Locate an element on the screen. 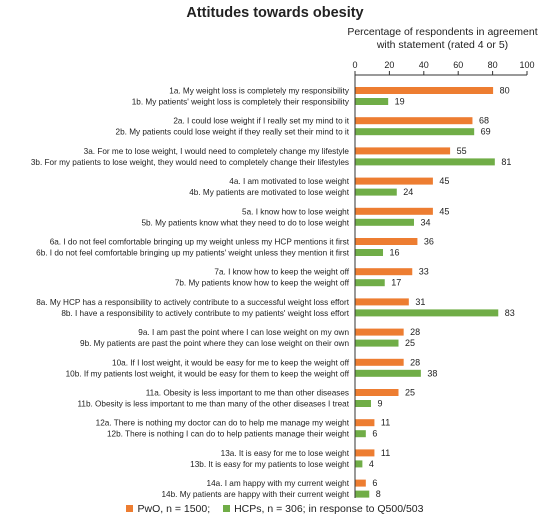 This screenshot has width=550, height=521. category-label: 7a. I know how to keep the weight off is located at coordinates (281, 272).